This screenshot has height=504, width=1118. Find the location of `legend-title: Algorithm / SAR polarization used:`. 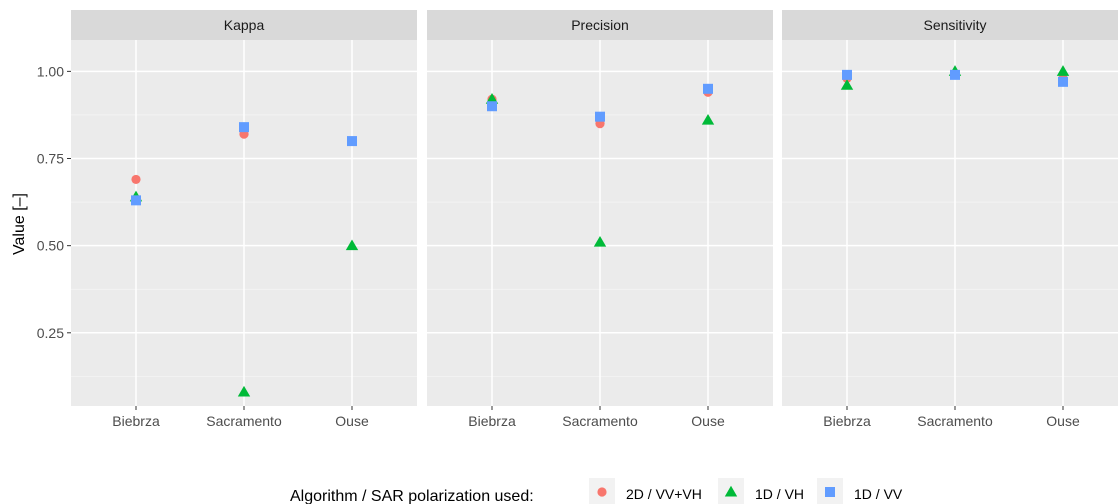

legend-title: Algorithm / SAR polarization used: is located at coordinates (412, 496).